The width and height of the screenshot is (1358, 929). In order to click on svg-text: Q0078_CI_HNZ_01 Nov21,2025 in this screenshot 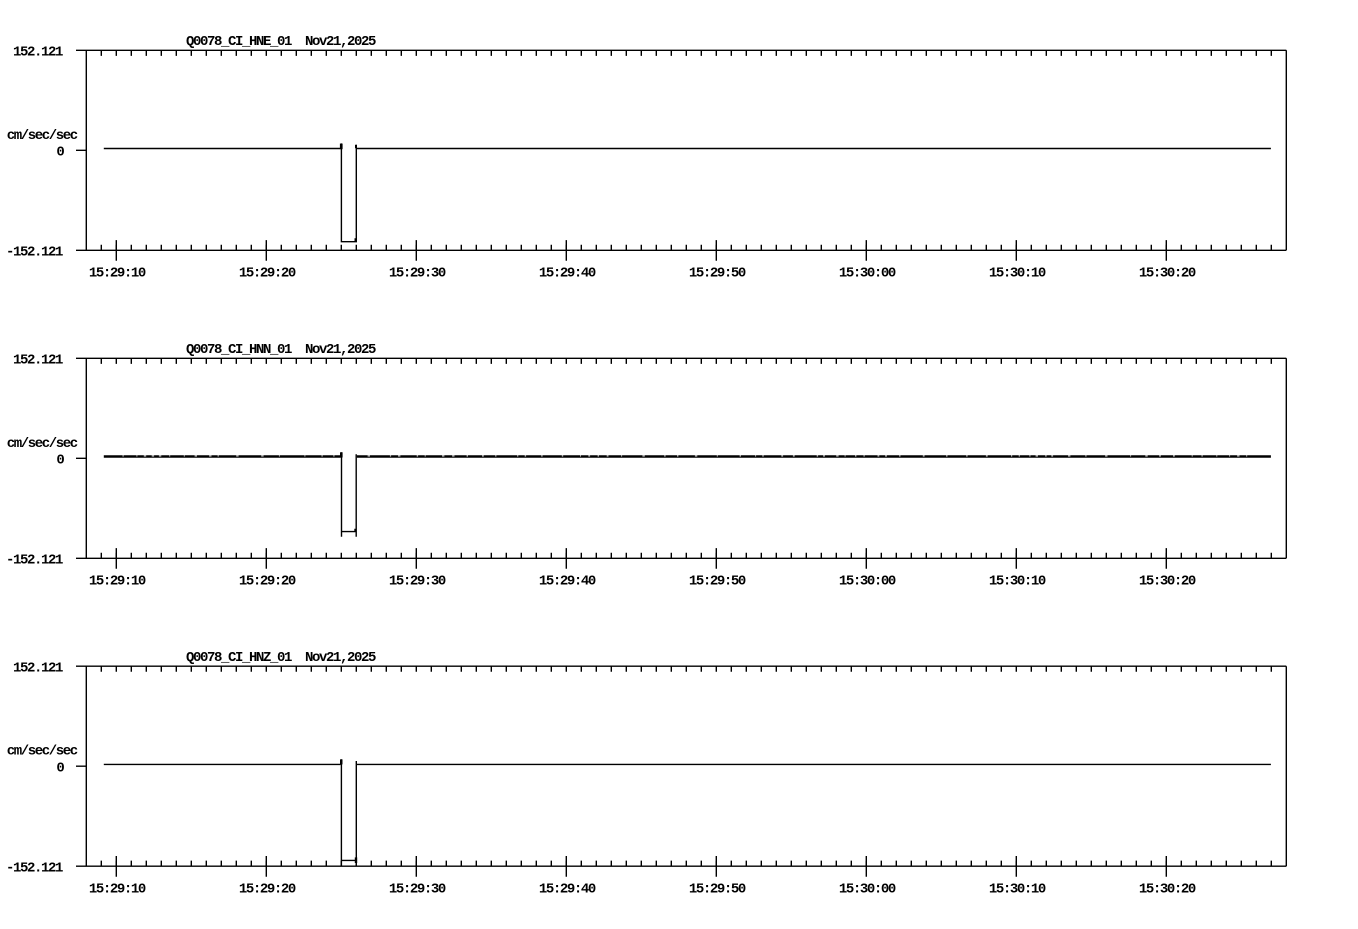, I will do `click(281, 658)`.